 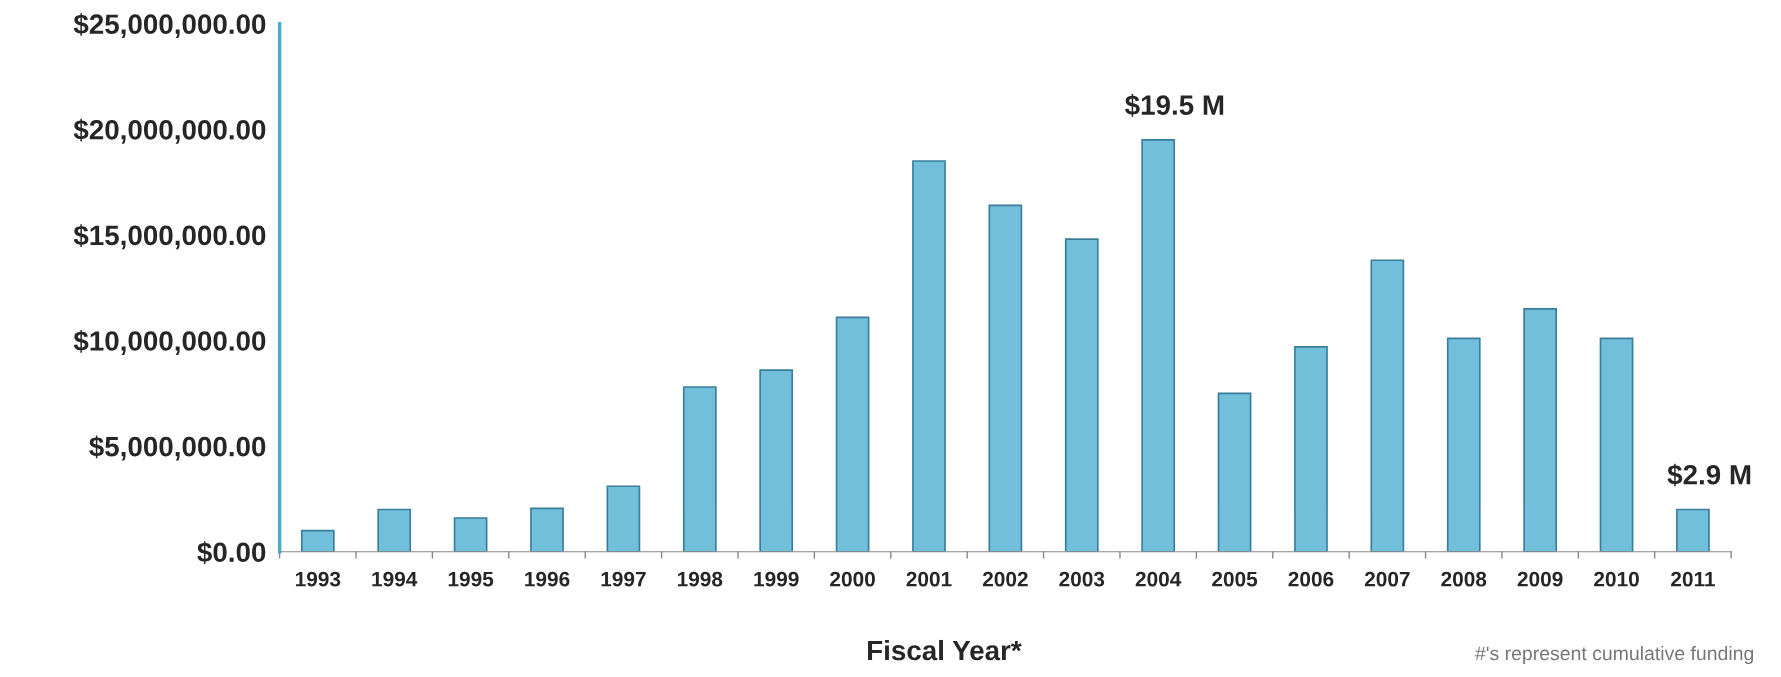 What do you see at coordinates (169, 342) in the screenshot?
I see `y-tick-label: $10,000,000.00` at bounding box center [169, 342].